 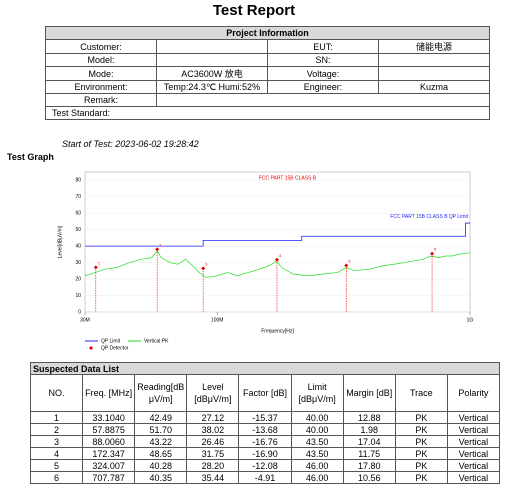 What do you see at coordinates (161, 465) in the screenshot?
I see `cell: 40.28` at bounding box center [161, 465].